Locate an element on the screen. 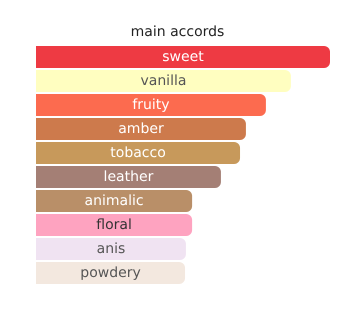 The width and height of the screenshot is (355, 332). y-tick-label: leather is located at coordinates (129, 177).